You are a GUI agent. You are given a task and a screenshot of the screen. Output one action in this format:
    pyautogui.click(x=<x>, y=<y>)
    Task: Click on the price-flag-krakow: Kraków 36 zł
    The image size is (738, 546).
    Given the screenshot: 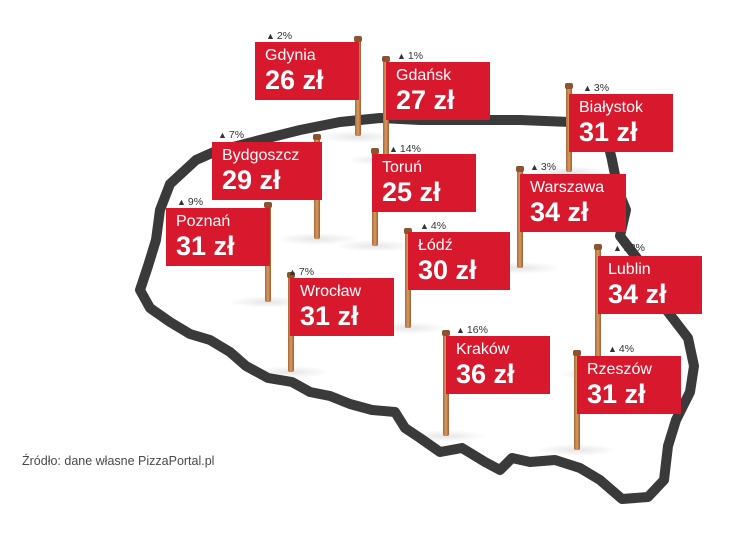 What is the action you would take?
    pyautogui.click(x=498, y=365)
    